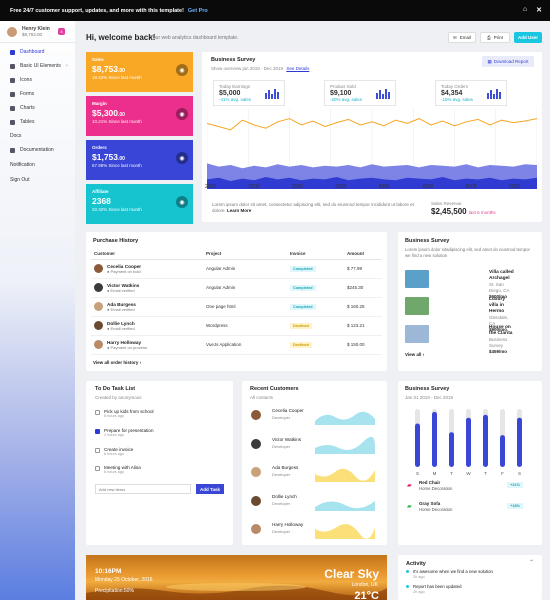 This screenshot has height=600, width=550. I want to click on customer-item: Ada Burgess Developer, so click(315, 474).